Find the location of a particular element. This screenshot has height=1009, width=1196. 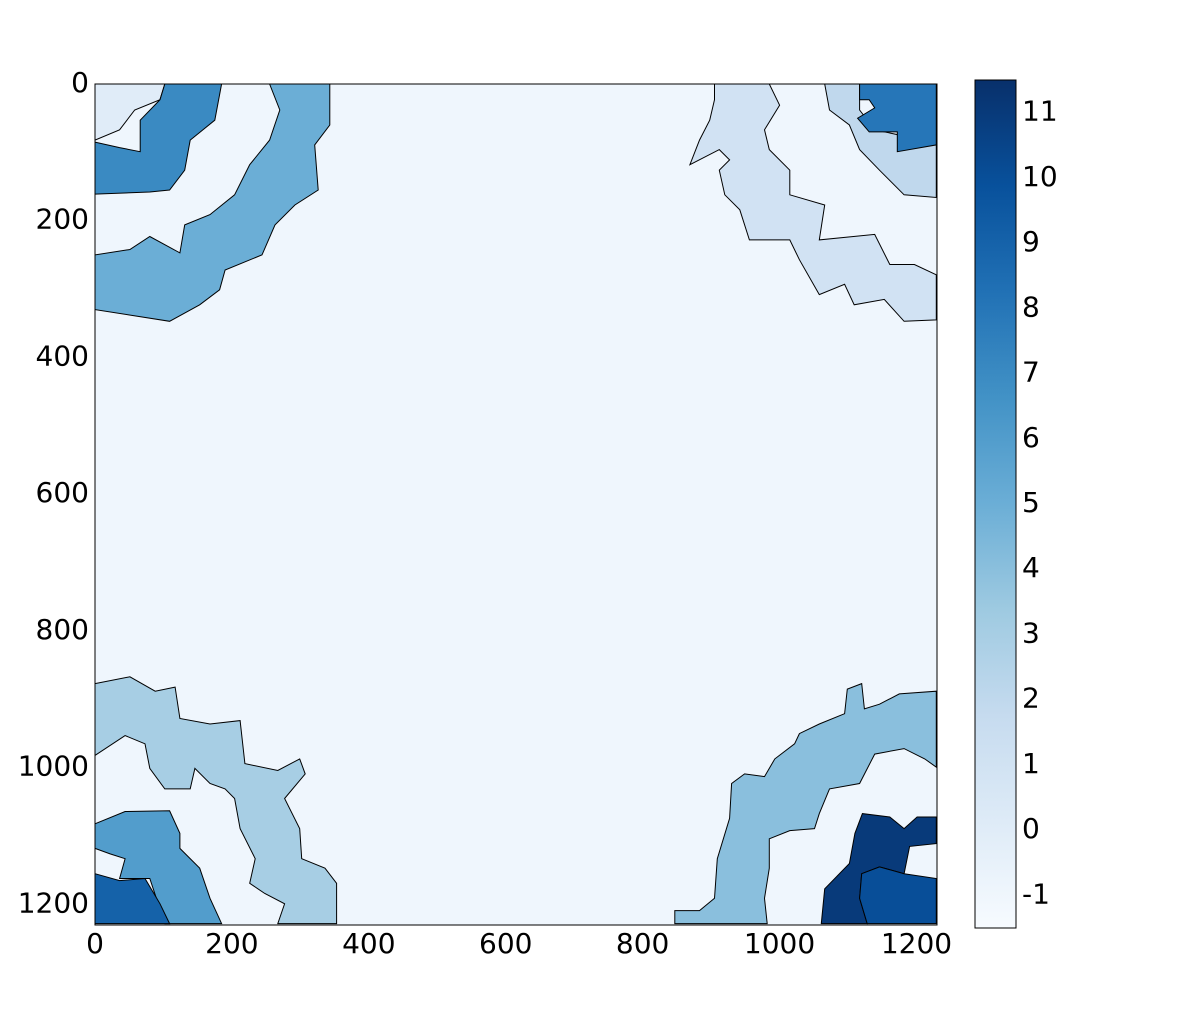

x-tick-label: 0 is located at coordinates (95, 943).